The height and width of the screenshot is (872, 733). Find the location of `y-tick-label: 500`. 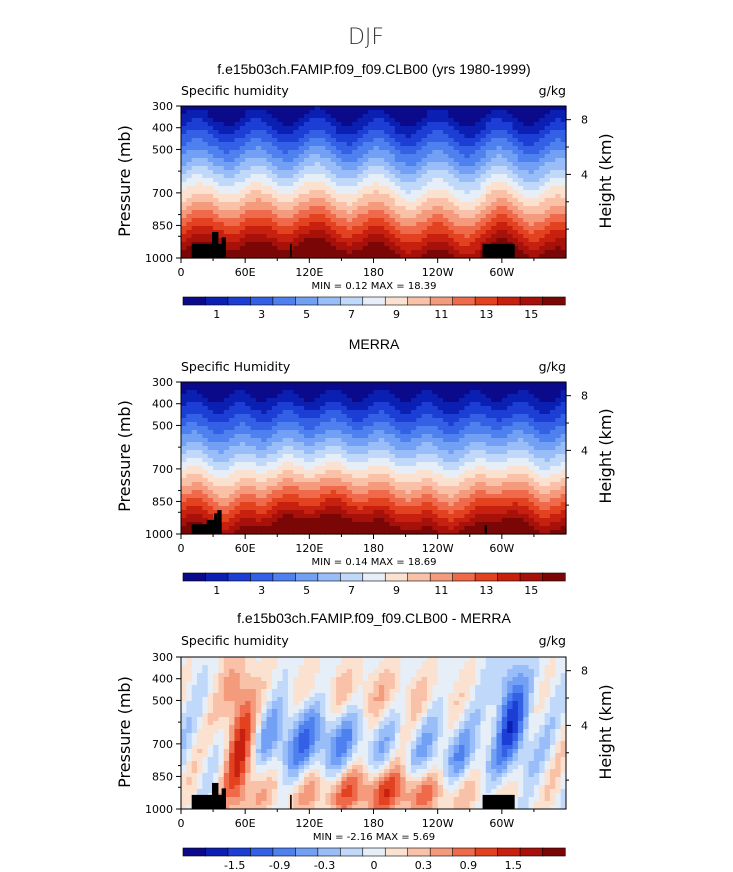

y-tick-label: 500 is located at coordinates (162, 149).